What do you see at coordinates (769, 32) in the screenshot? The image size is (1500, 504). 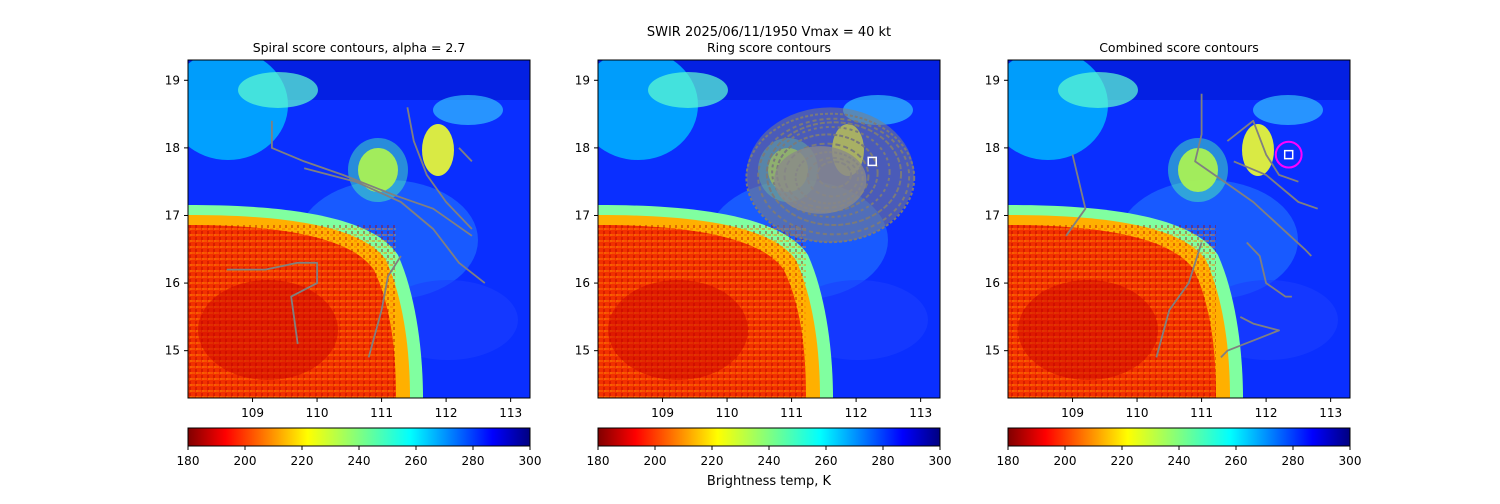 I see `figure-suptitle: SWIR 2025/06/11/1950 Vmax = 40 kt` at bounding box center [769, 32].